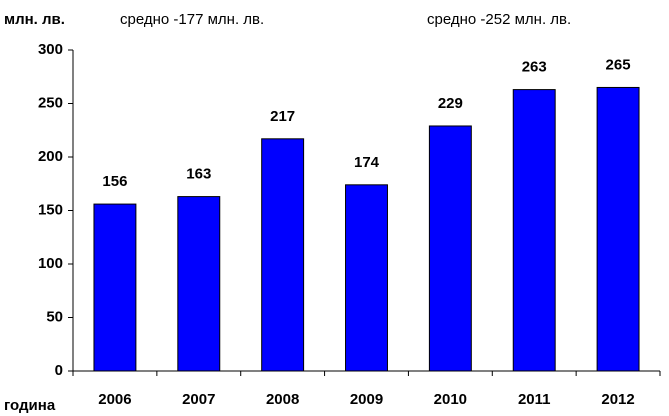 The height and width of the screenshot is (416, 669). Describe the element at coordinates (30, 405) in the screenshot. I see `x-axis-label: година` at that location.